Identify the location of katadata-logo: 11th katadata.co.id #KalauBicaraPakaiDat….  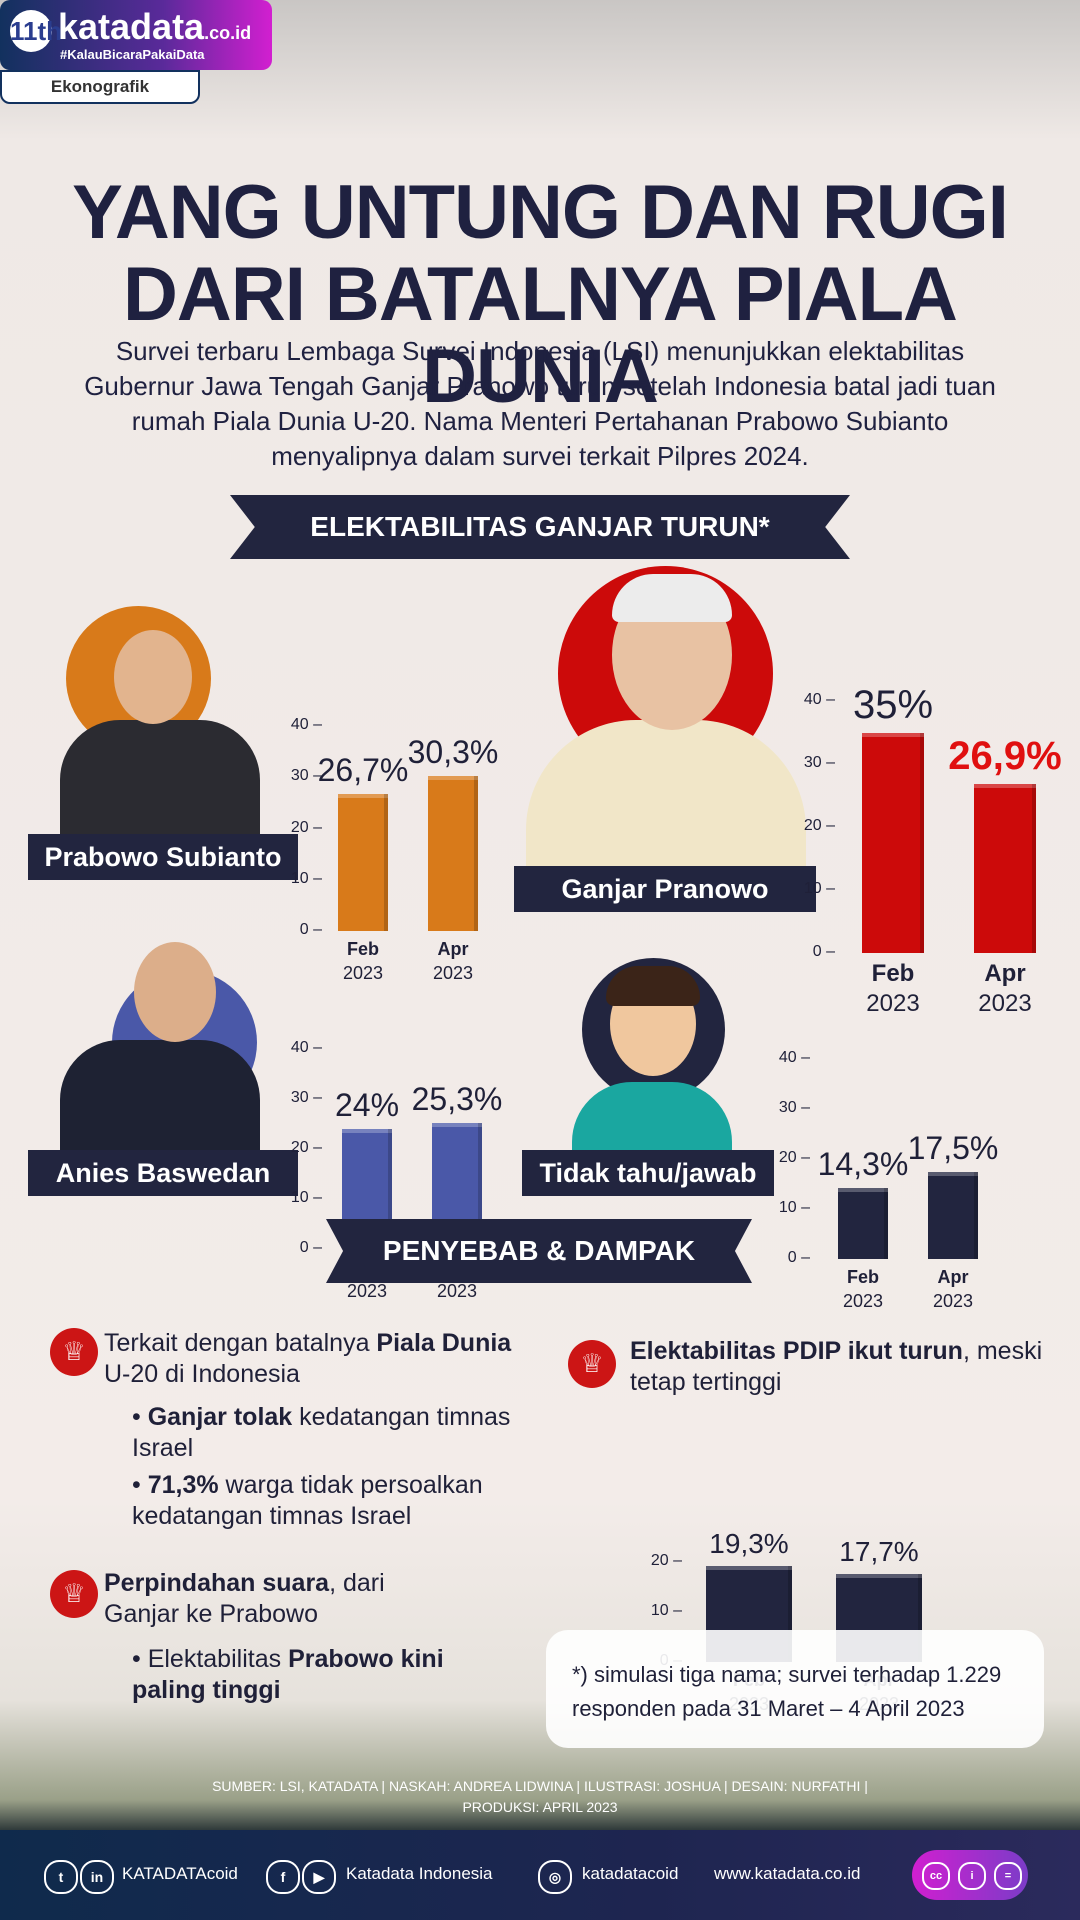
(136, 52).